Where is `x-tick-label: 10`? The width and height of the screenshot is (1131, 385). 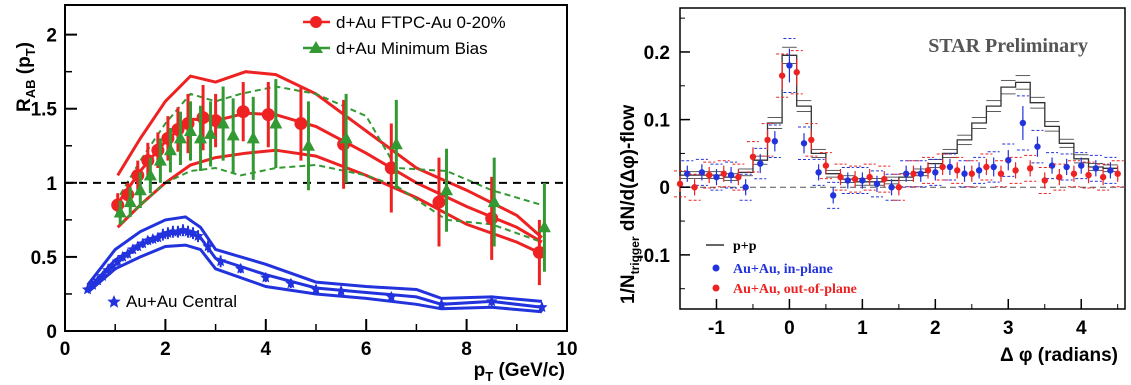 x-tick-label: 10 is located at coordinates (566, 349).